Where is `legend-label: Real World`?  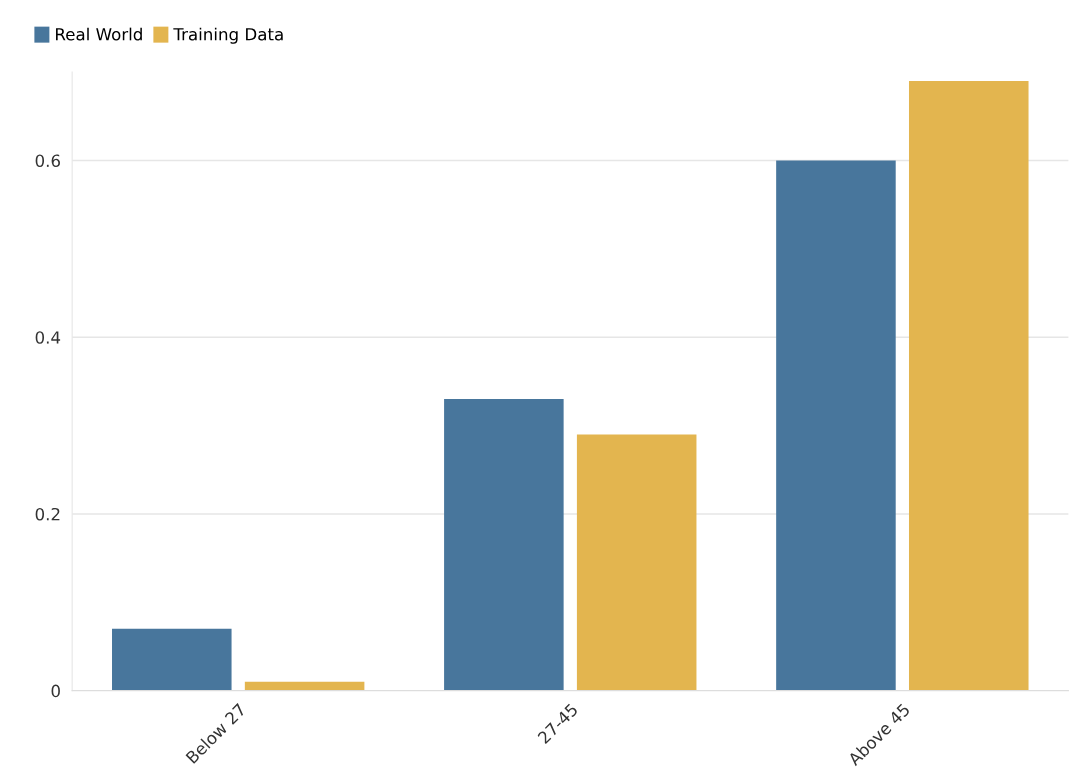 legend-label: Real World is located at coordinates (99, 34).